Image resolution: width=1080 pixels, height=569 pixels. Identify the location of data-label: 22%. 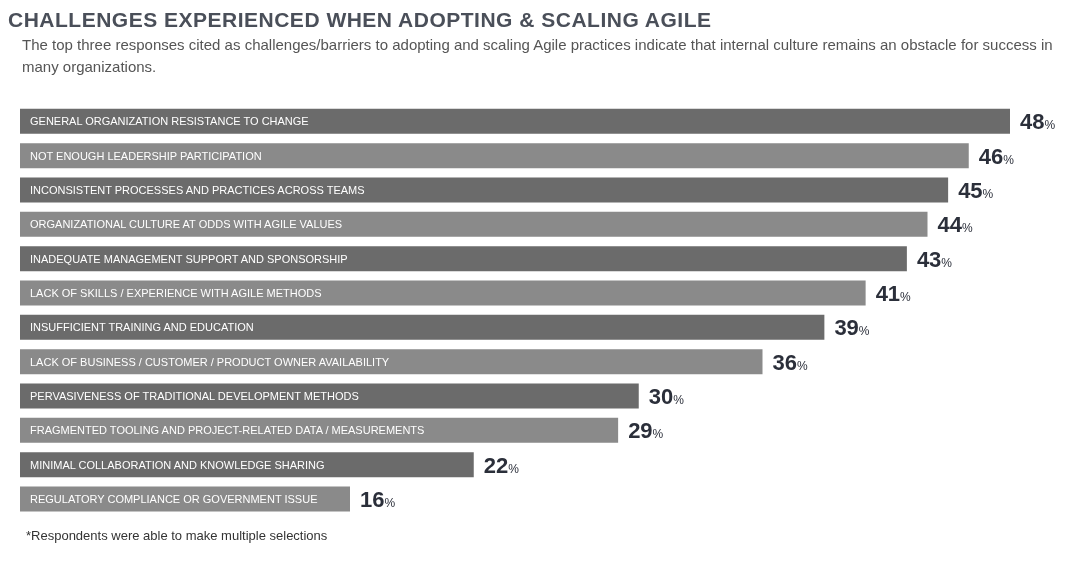
(501, 465).